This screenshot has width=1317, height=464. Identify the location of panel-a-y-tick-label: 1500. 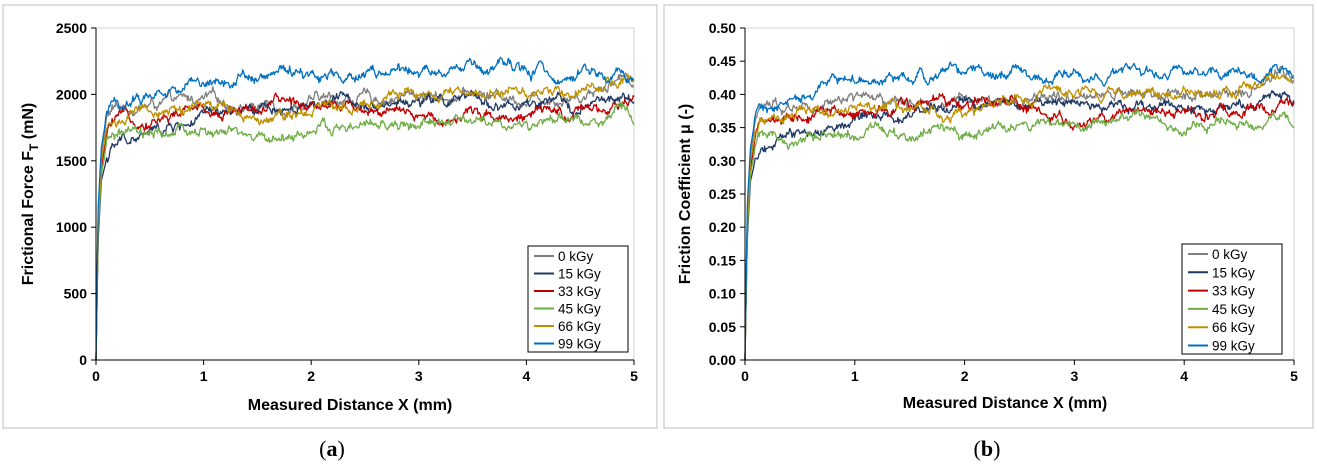
(71, 161).